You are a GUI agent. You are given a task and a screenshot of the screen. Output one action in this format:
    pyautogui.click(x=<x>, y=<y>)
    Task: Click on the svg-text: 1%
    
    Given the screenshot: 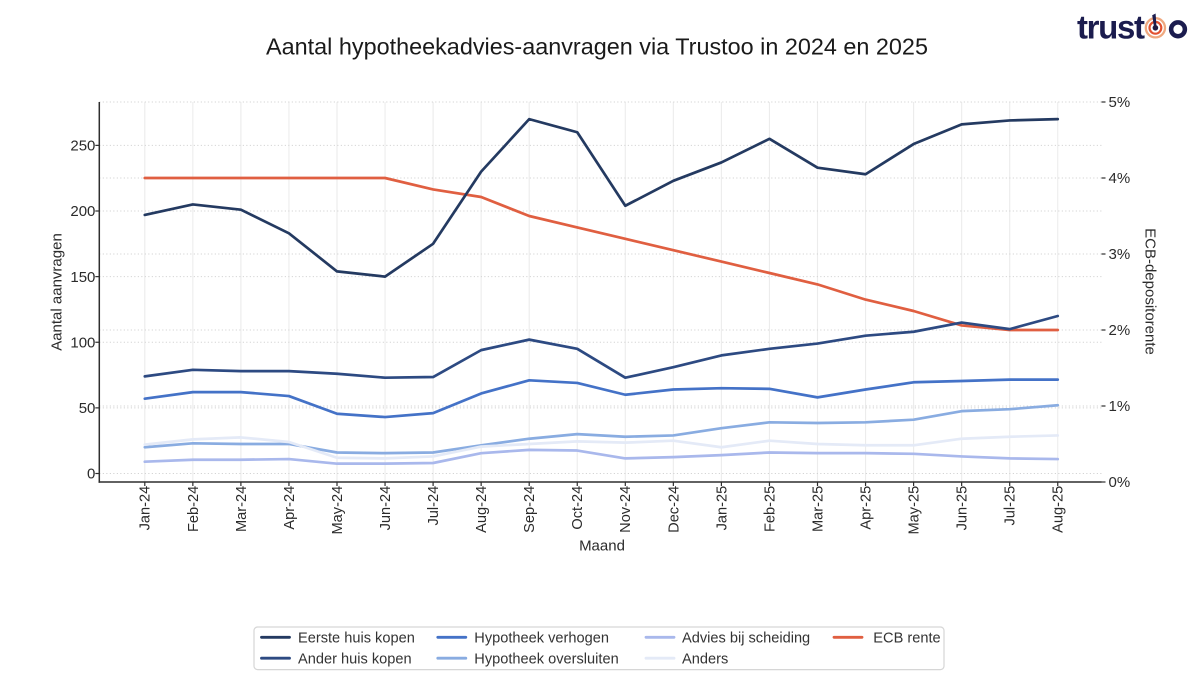 What is the action you would take?
    pyautogui.click(x=1120, y=406)
    